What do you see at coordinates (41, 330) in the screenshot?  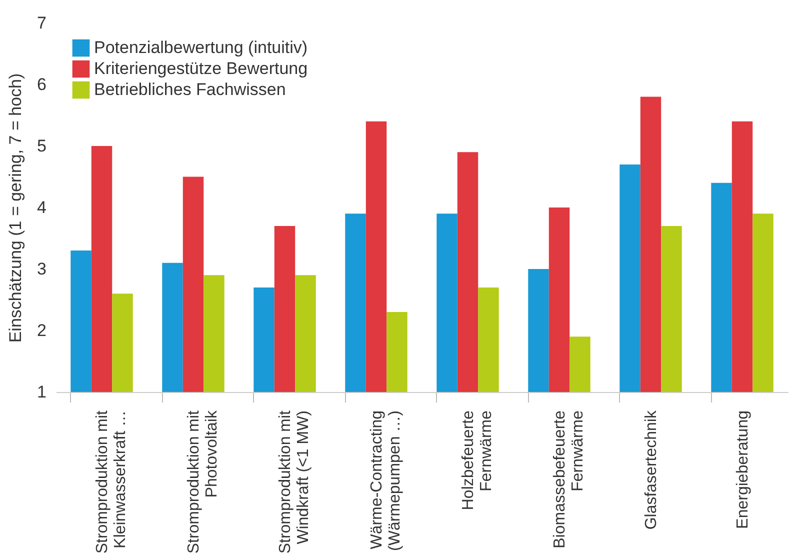 I see `y-tick-label: 2` at bounding box center [41, 330].